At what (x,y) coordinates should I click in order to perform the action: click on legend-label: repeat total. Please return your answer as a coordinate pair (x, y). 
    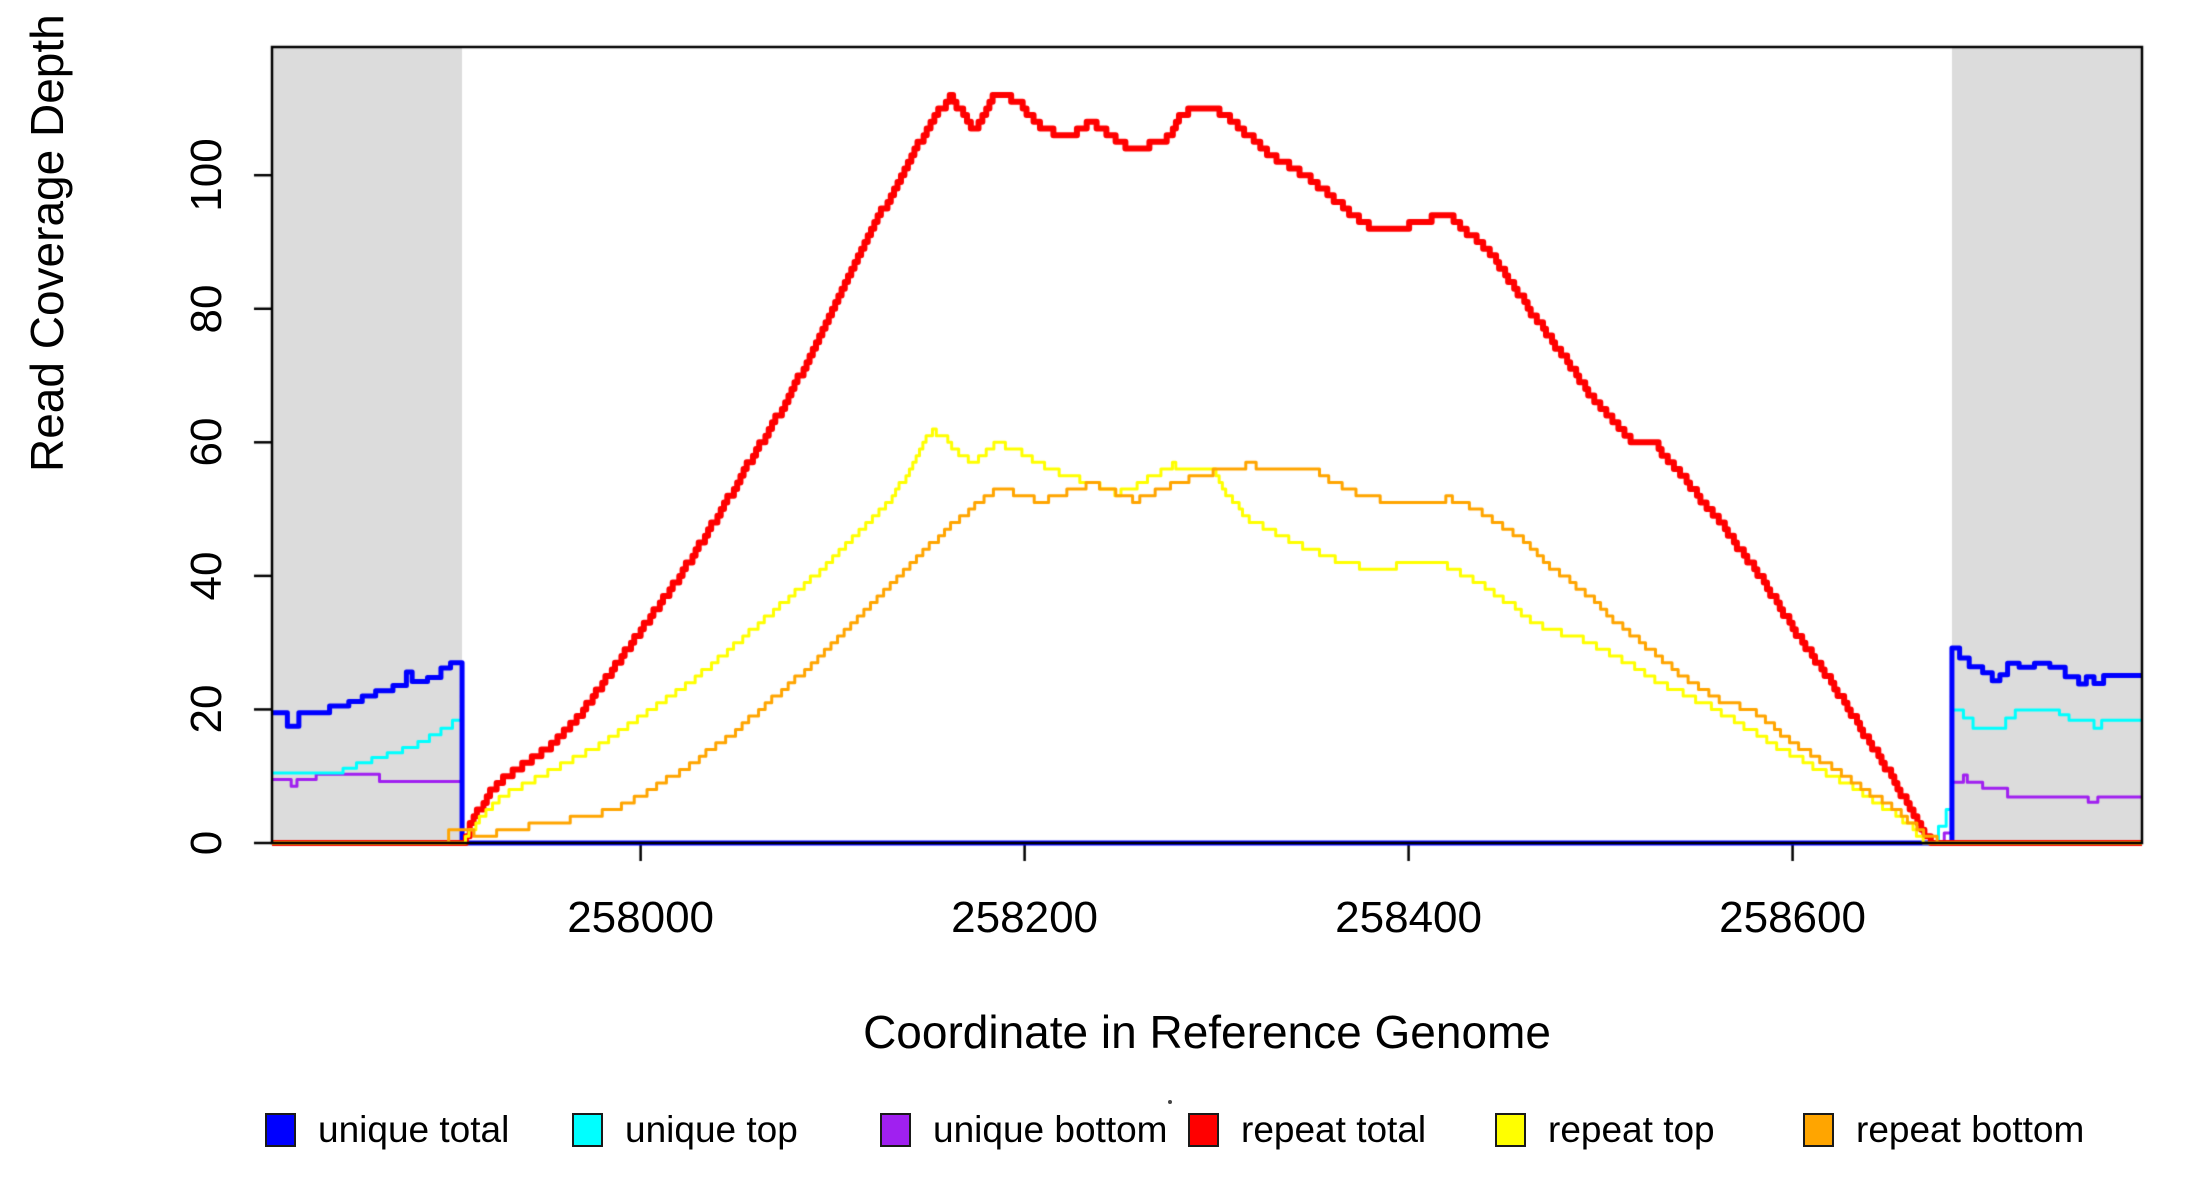
    Looking at the image, I should click on (1334, 1129).